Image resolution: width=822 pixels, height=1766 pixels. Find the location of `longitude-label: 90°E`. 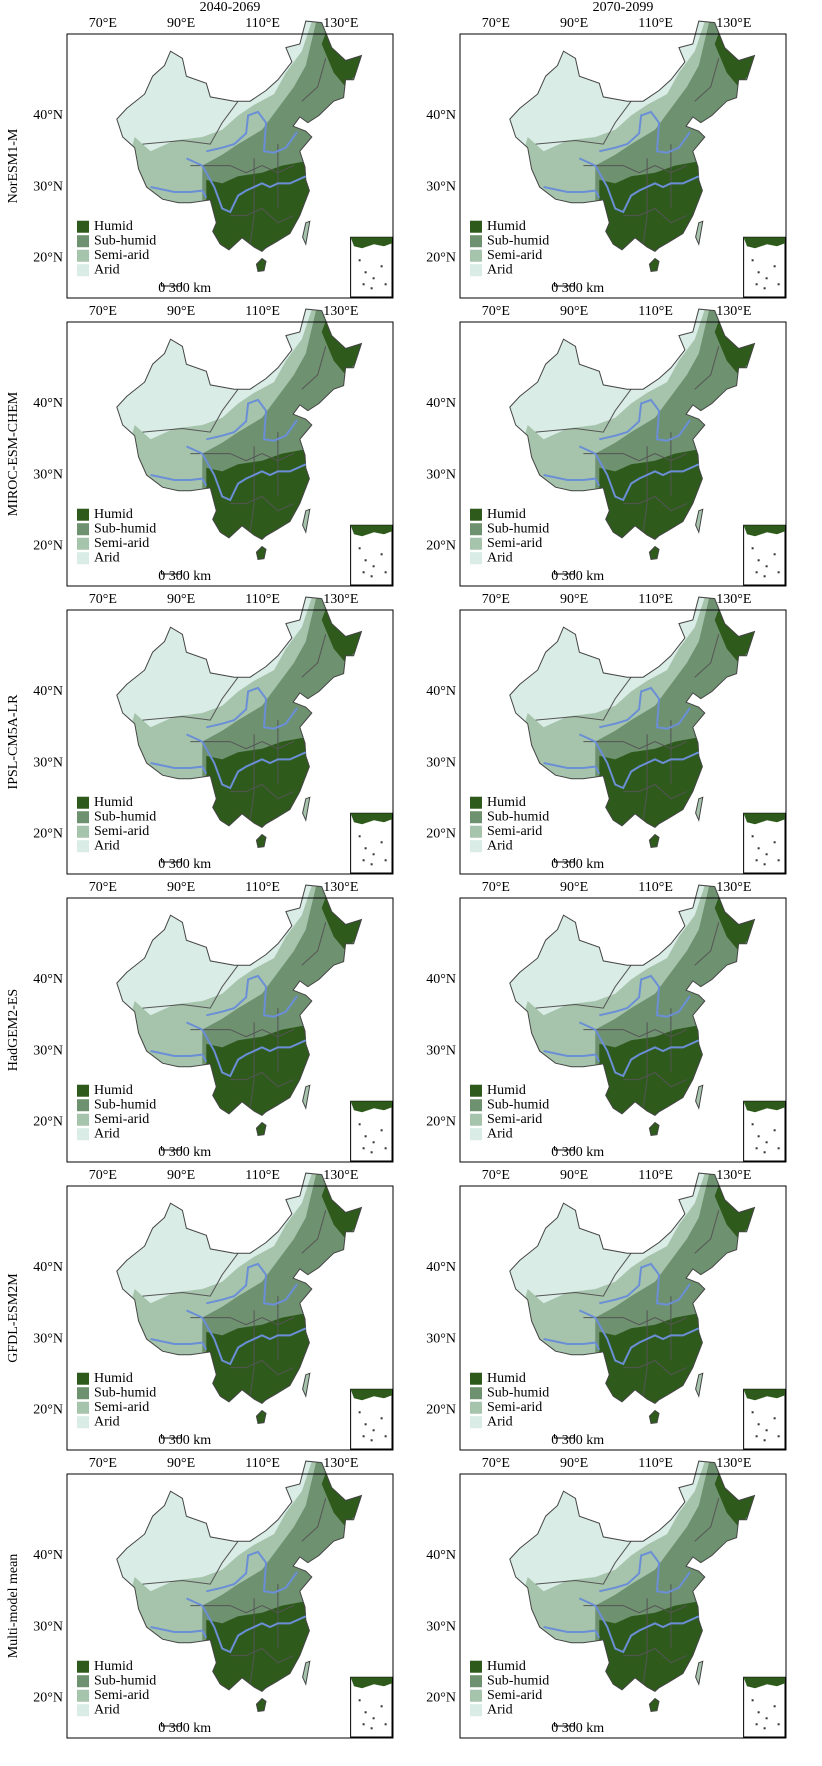

longitude-label: 90°E is located at coordinates (181, 887).